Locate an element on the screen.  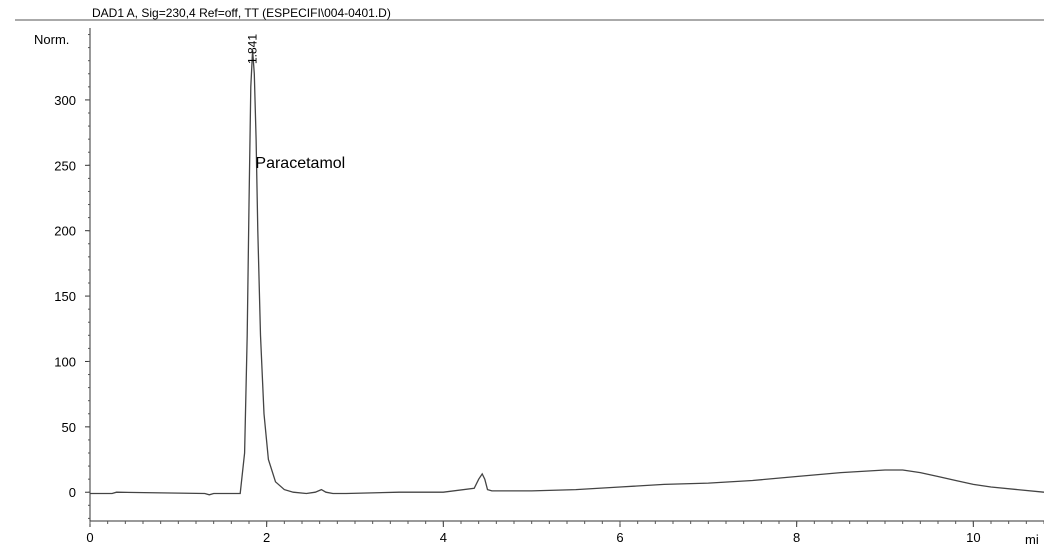
y-axis-label: Norm. is located at coordinates (51, 39).